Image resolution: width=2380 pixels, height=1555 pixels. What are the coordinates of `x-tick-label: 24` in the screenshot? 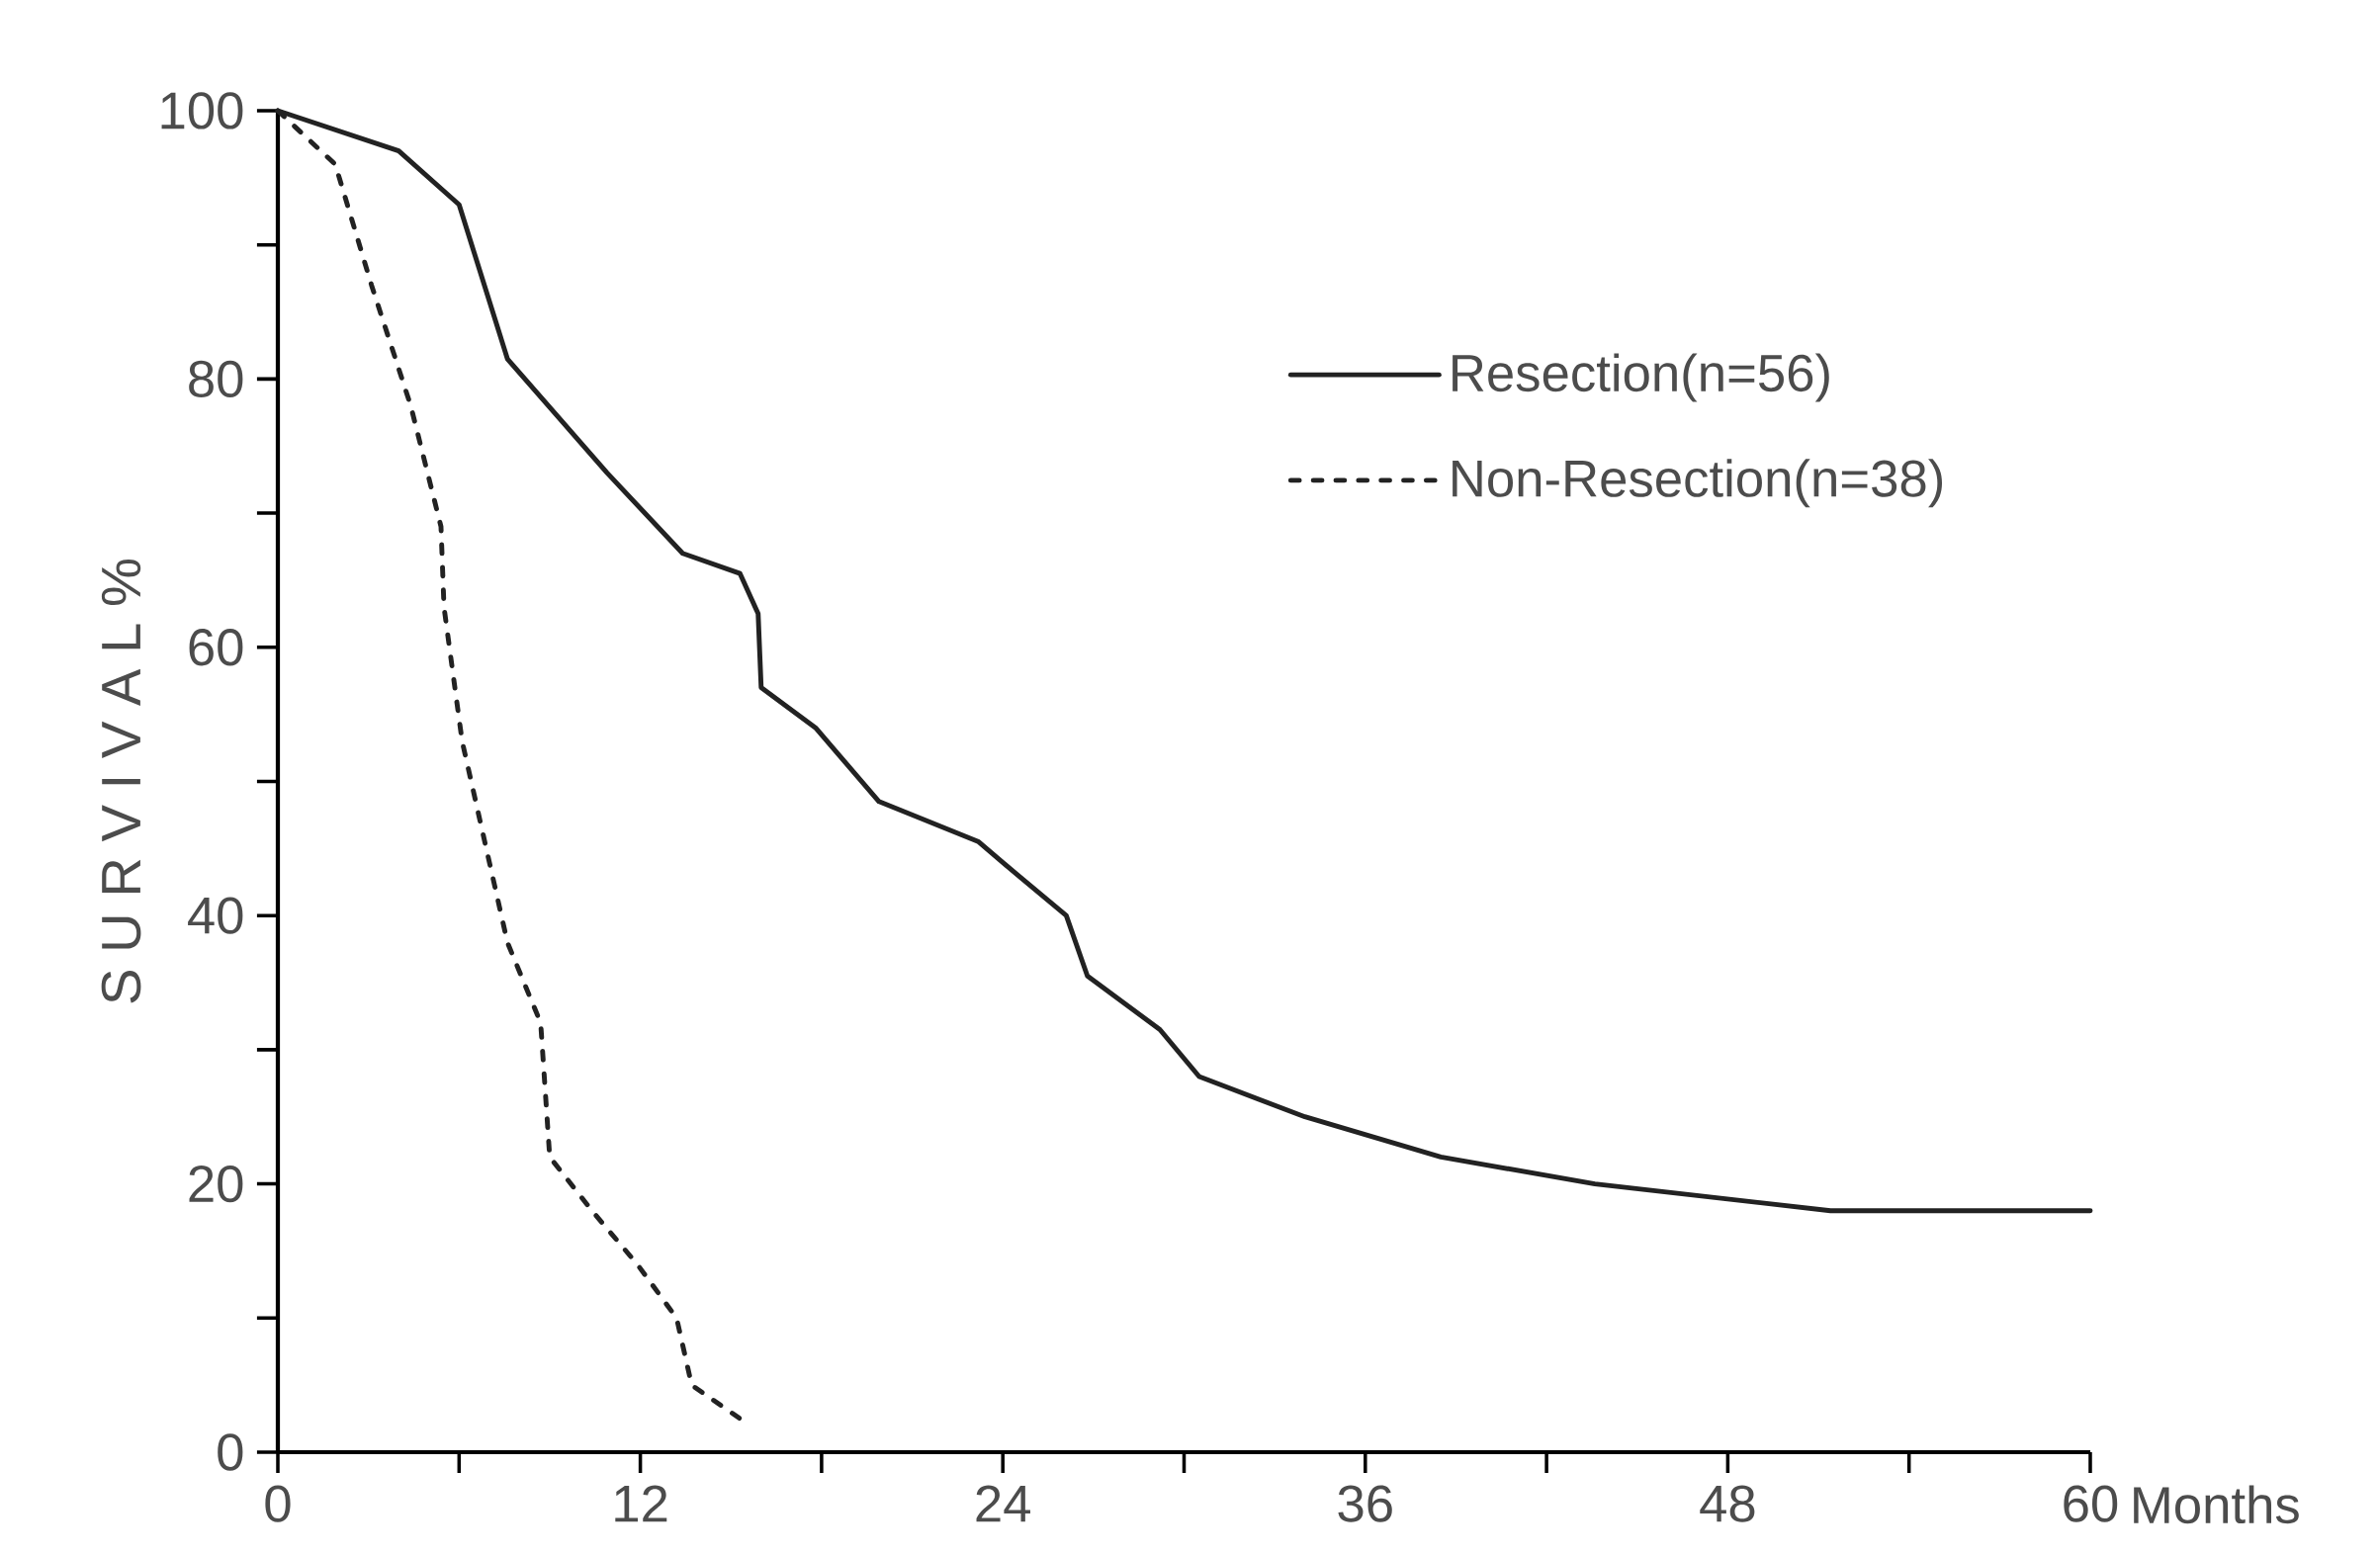 It's located at (1003, 1503).